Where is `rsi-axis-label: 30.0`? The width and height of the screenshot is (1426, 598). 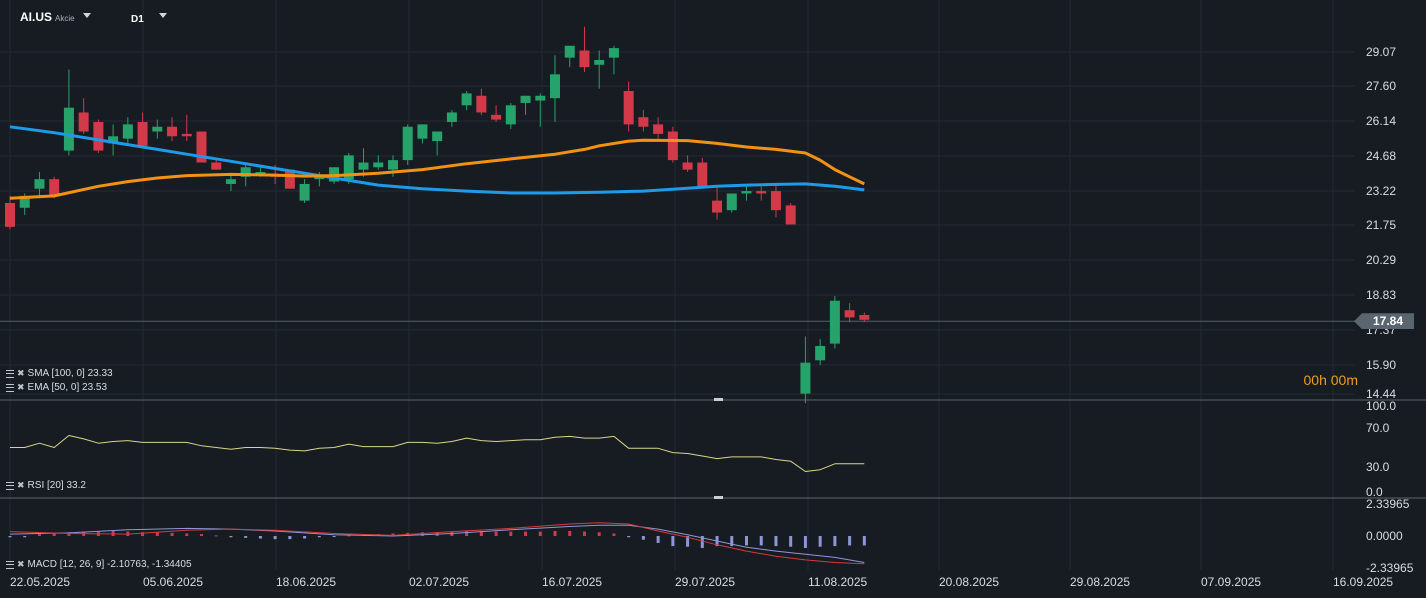
rsi-axis-label: 30.0 is located at coordinates (1378, 467).